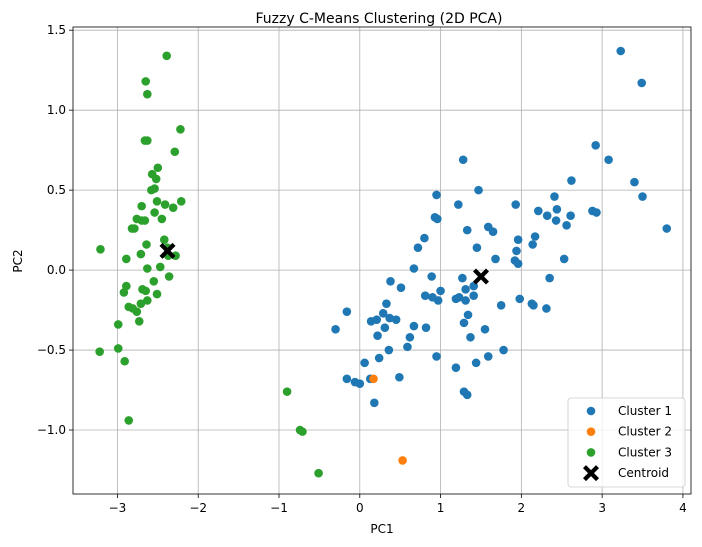 This screenshot has height=547, width=702. I want to click on y-tick-label: −1.0, so click(51, 430).